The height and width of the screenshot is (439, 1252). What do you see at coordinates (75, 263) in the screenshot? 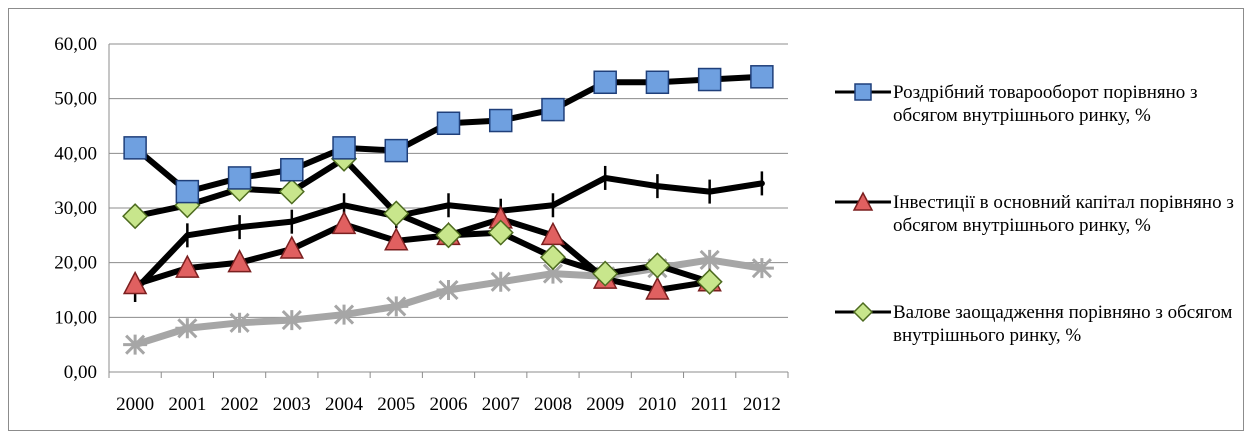
I see `y-tick-label: 20,00` at bounding box center [75, 263].